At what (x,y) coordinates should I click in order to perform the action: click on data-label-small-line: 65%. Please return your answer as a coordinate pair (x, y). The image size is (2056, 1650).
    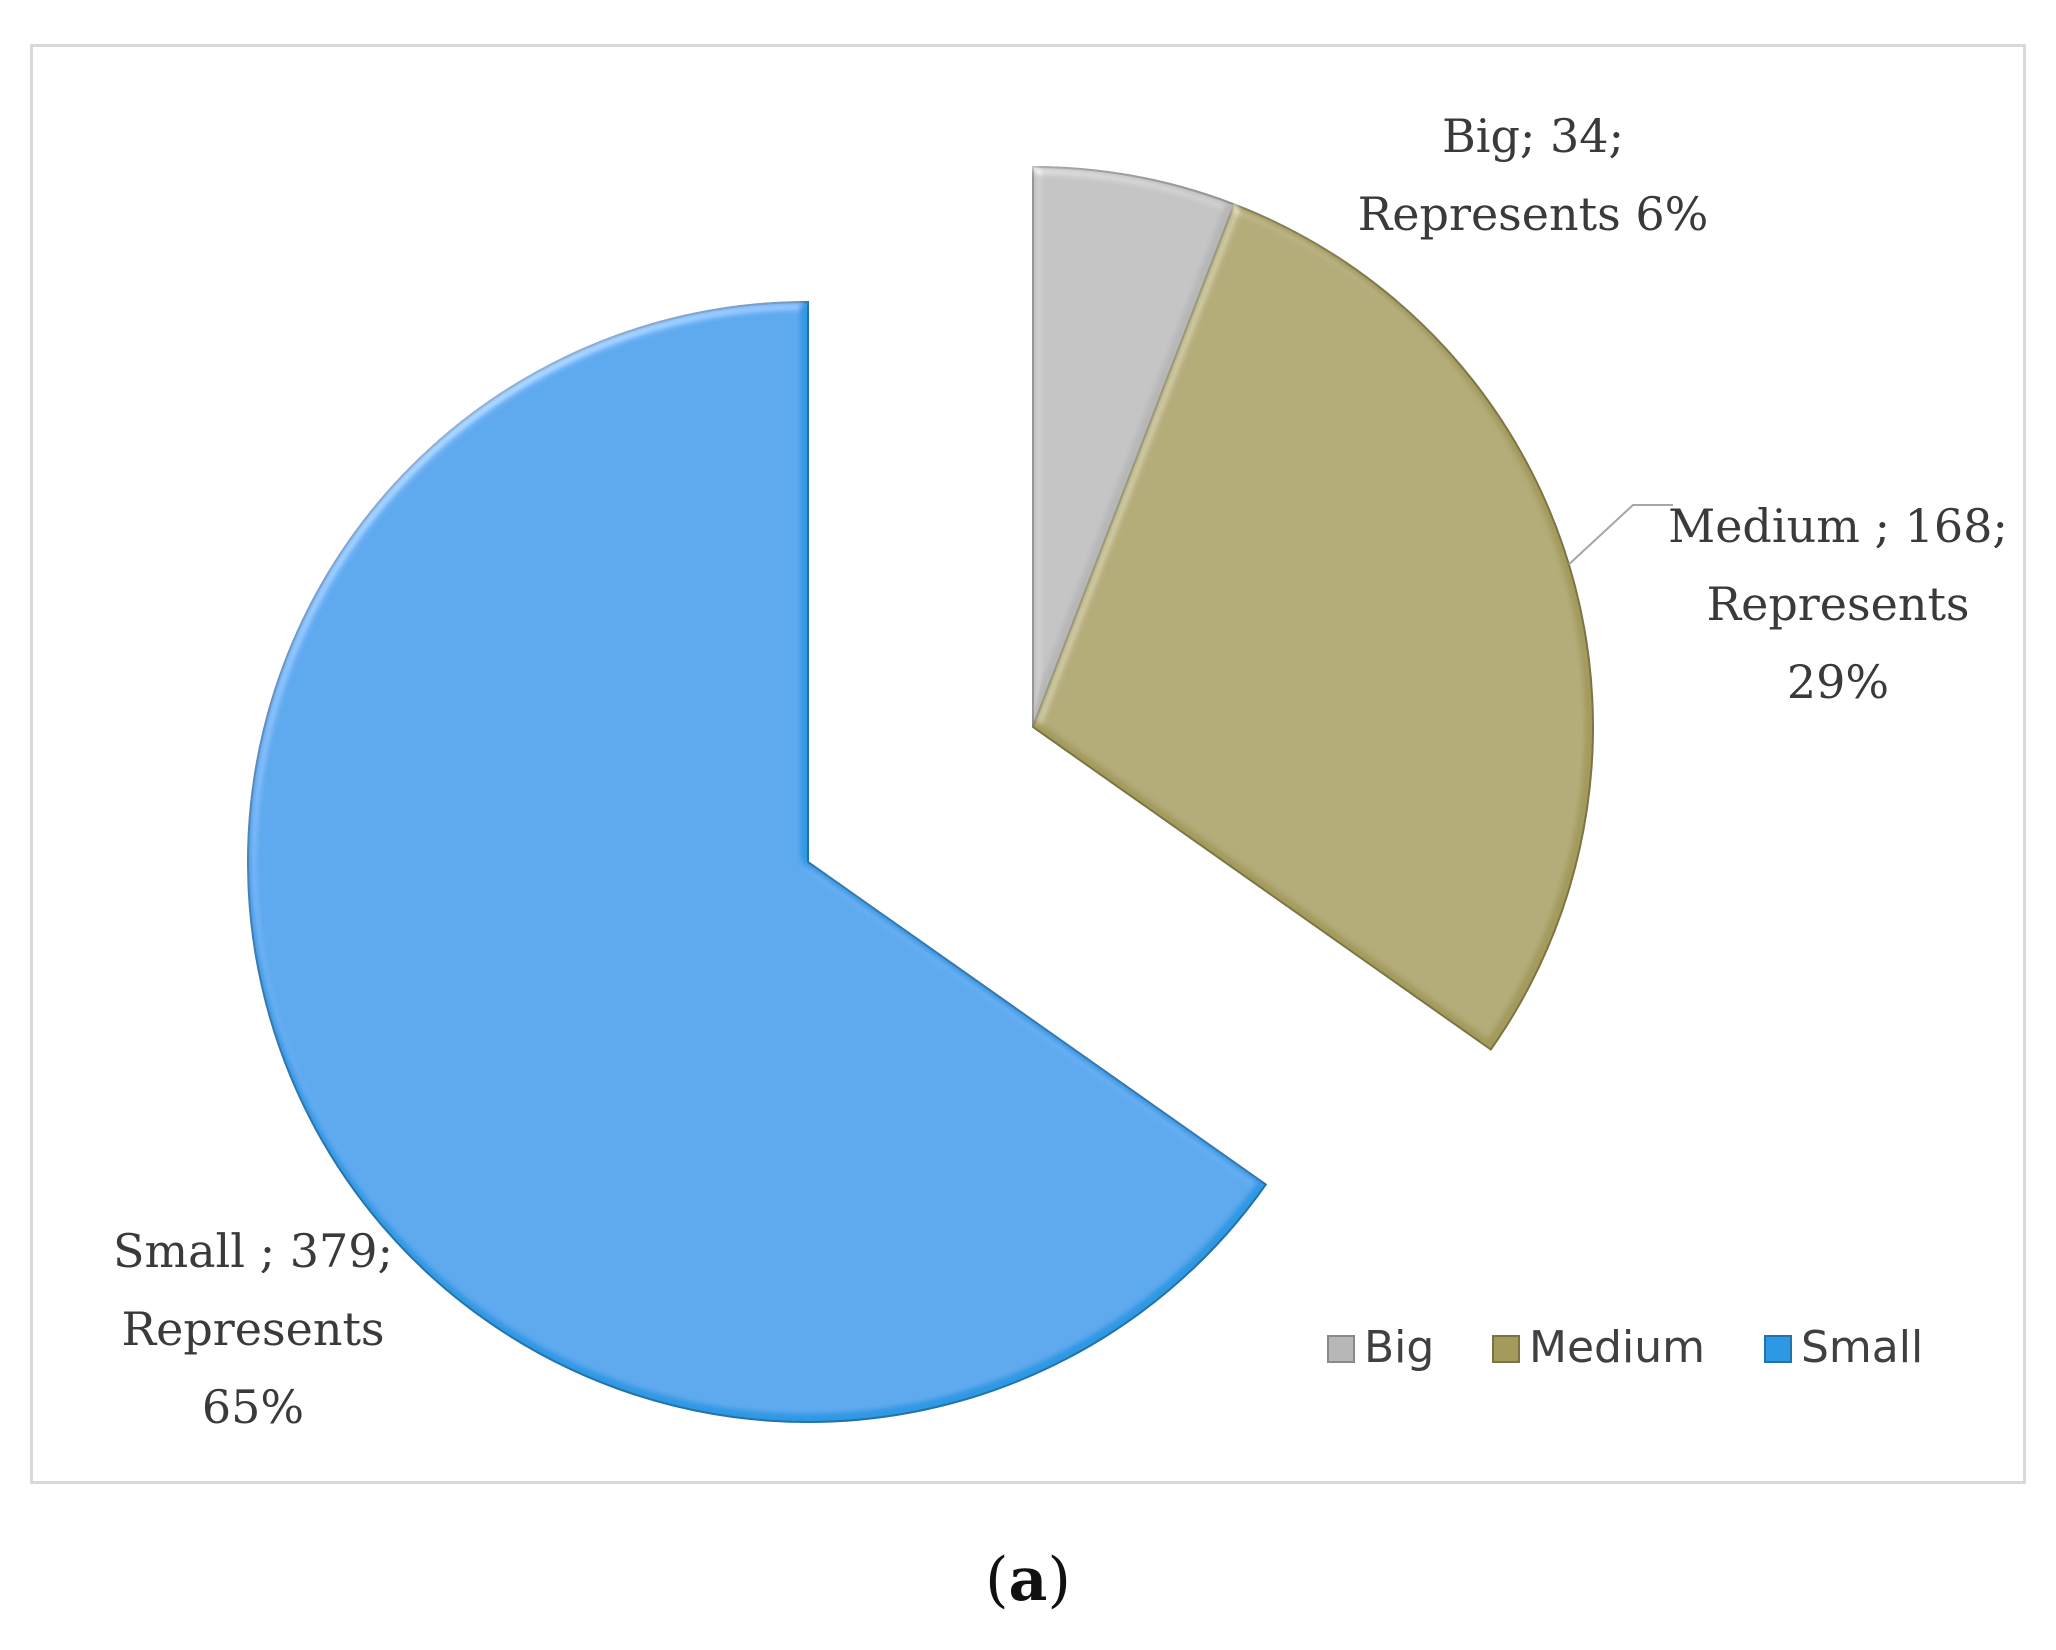
    Looking at the image, I should click on (253, 1407).